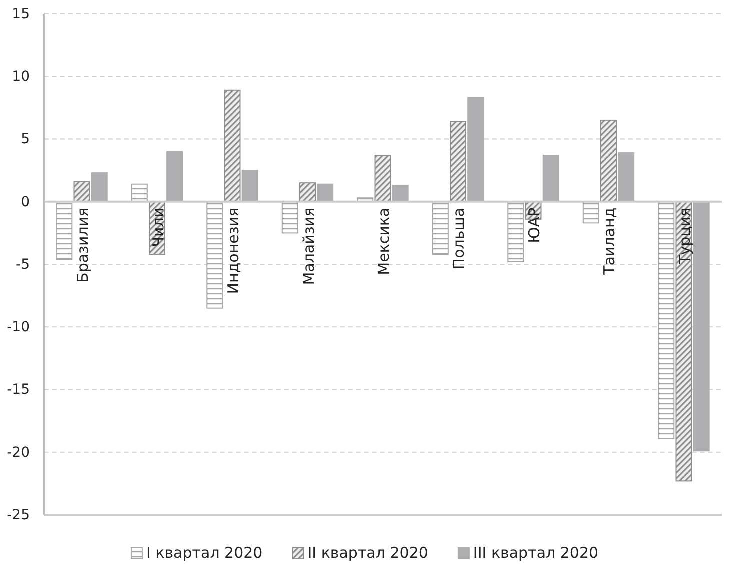 The height and width of the screenshot is (568, 730). What do you see at coordinates (18, 390) in the screenshot?
I see `y-tick-label: -15` at bounding box center [18, 390].